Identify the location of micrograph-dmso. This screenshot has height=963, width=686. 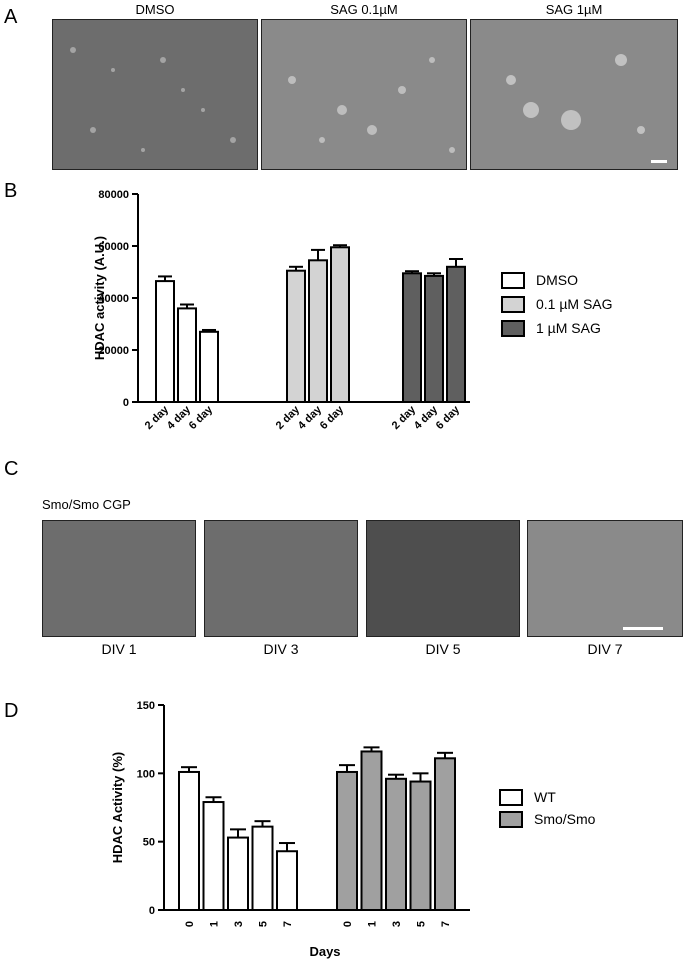
(155, 94).